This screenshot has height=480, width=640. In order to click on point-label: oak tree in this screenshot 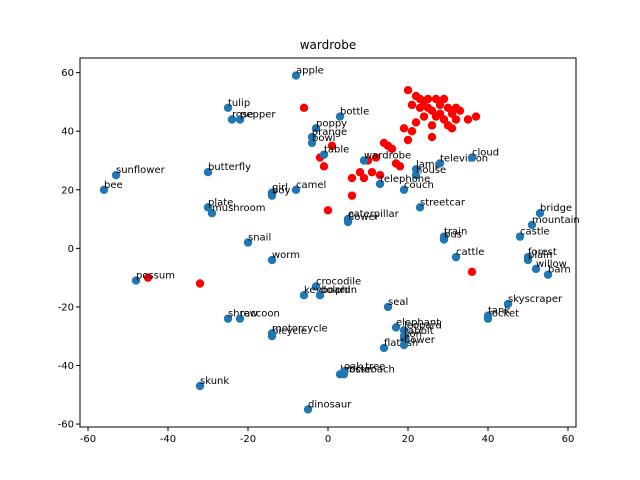, I will do `click(364, 366)`.